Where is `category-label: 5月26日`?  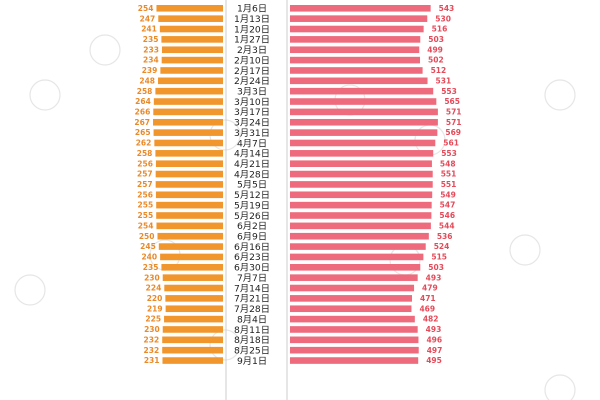
category-label: 5月26日 is located at coordinates (252, 216).